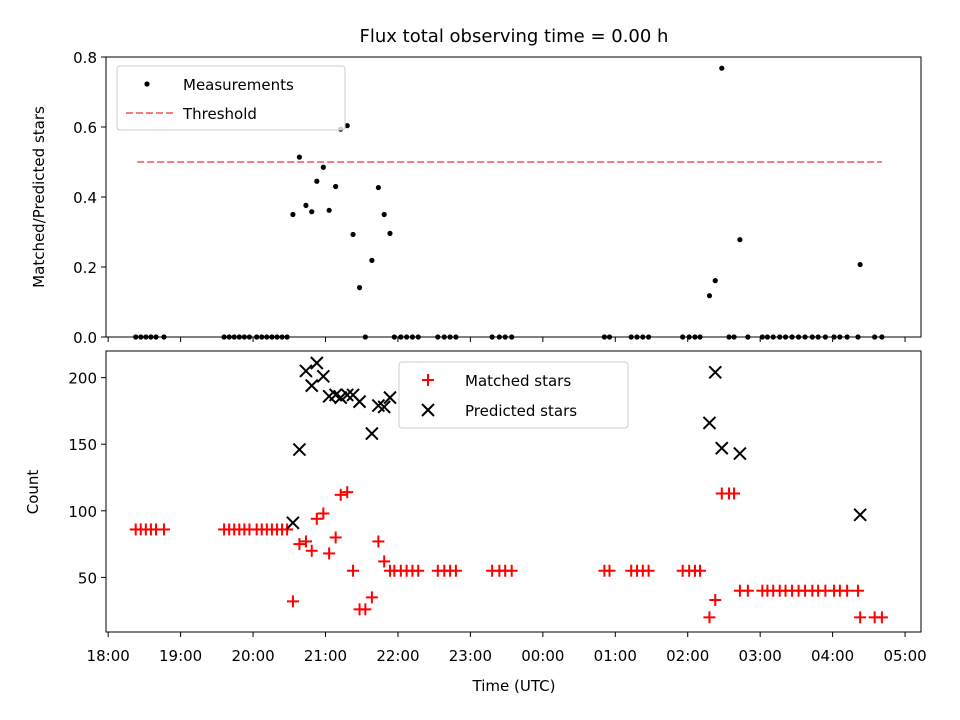 The height and width of the screenshot is (720, 960). What do you see at coordinates (518, 381) in the screenshot?
I see `legend-matched-label: Matched stars` at bounding box center [518, 381].